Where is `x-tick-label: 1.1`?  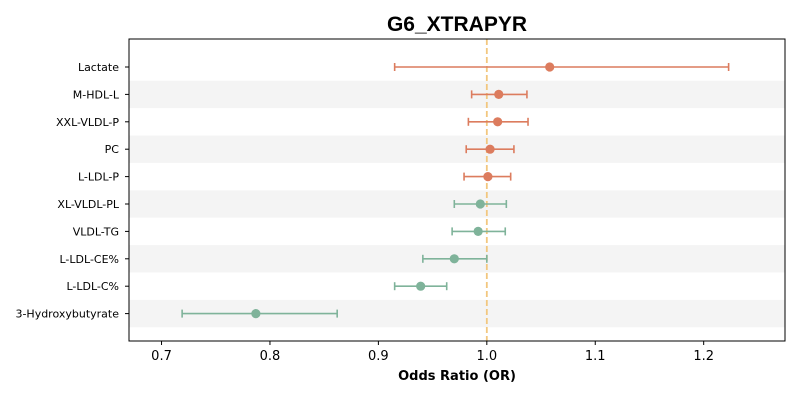 x-tick-label: 1.1 is located at coordinates (595, 356).